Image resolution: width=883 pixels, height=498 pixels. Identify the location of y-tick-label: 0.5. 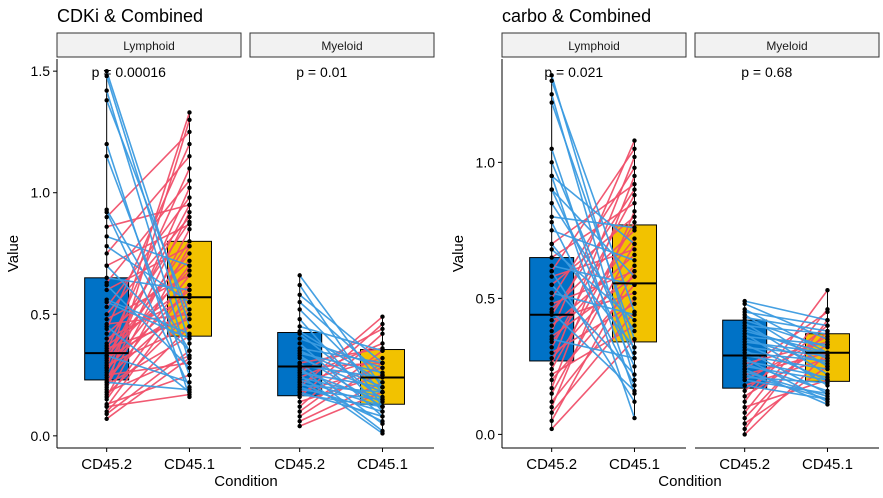
(41, 314).